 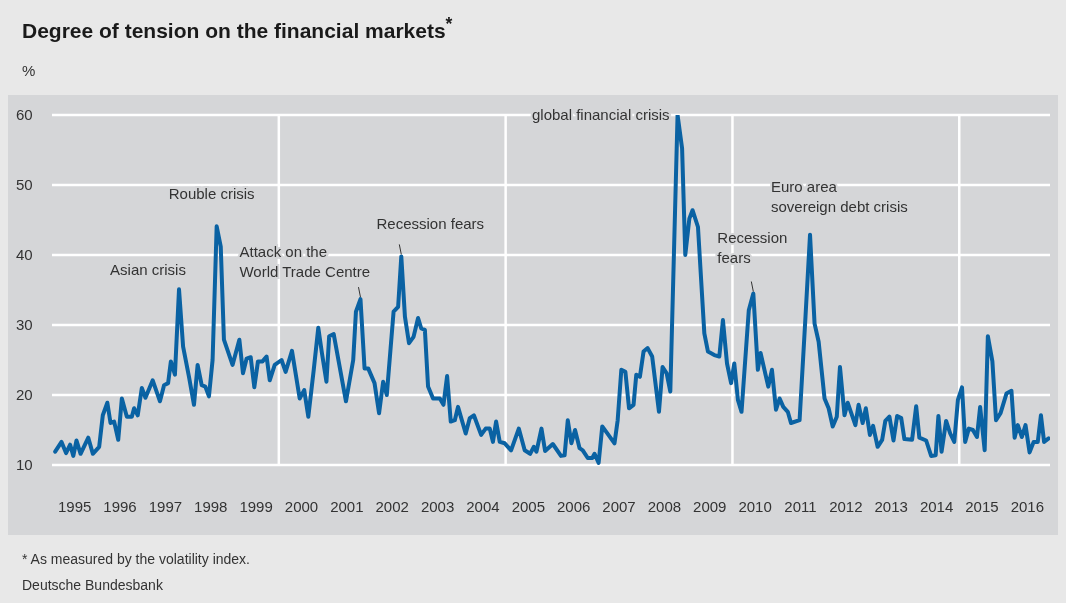 I want to click on x-tick-label: 2009, so click(x=710, y=506).